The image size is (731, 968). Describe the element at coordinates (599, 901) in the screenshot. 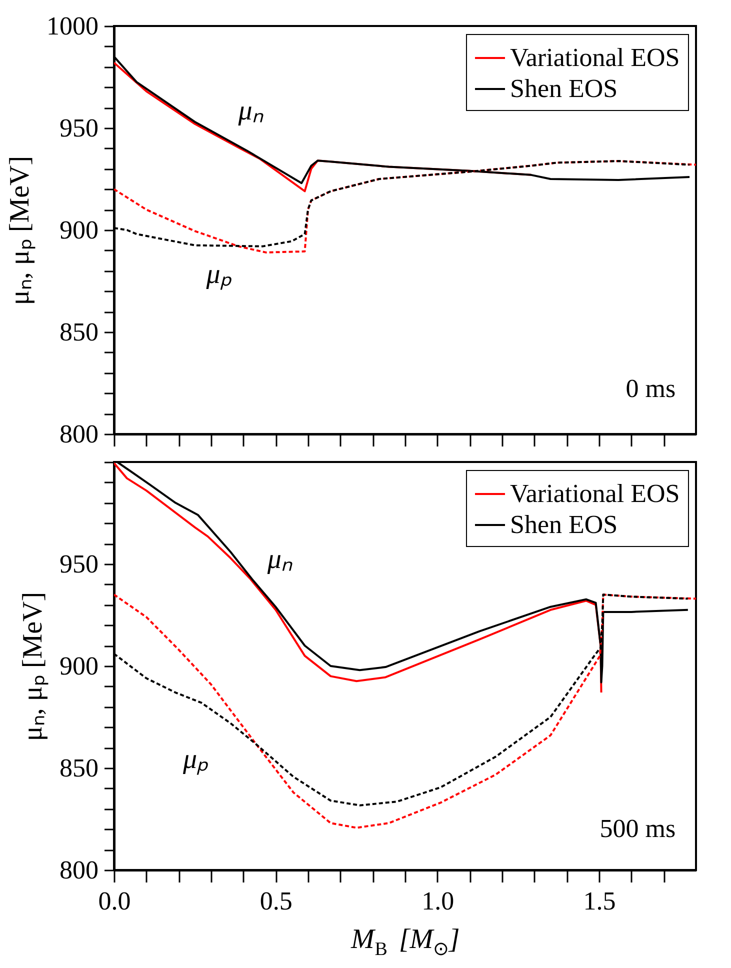

I see `x-tick-label: 1.5` at that location.